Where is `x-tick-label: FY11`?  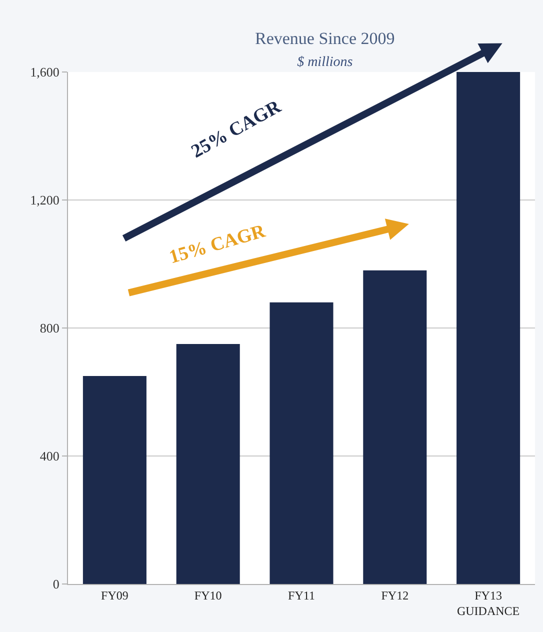
x-tick-label: FY11 is located at coordinates (301, 595).